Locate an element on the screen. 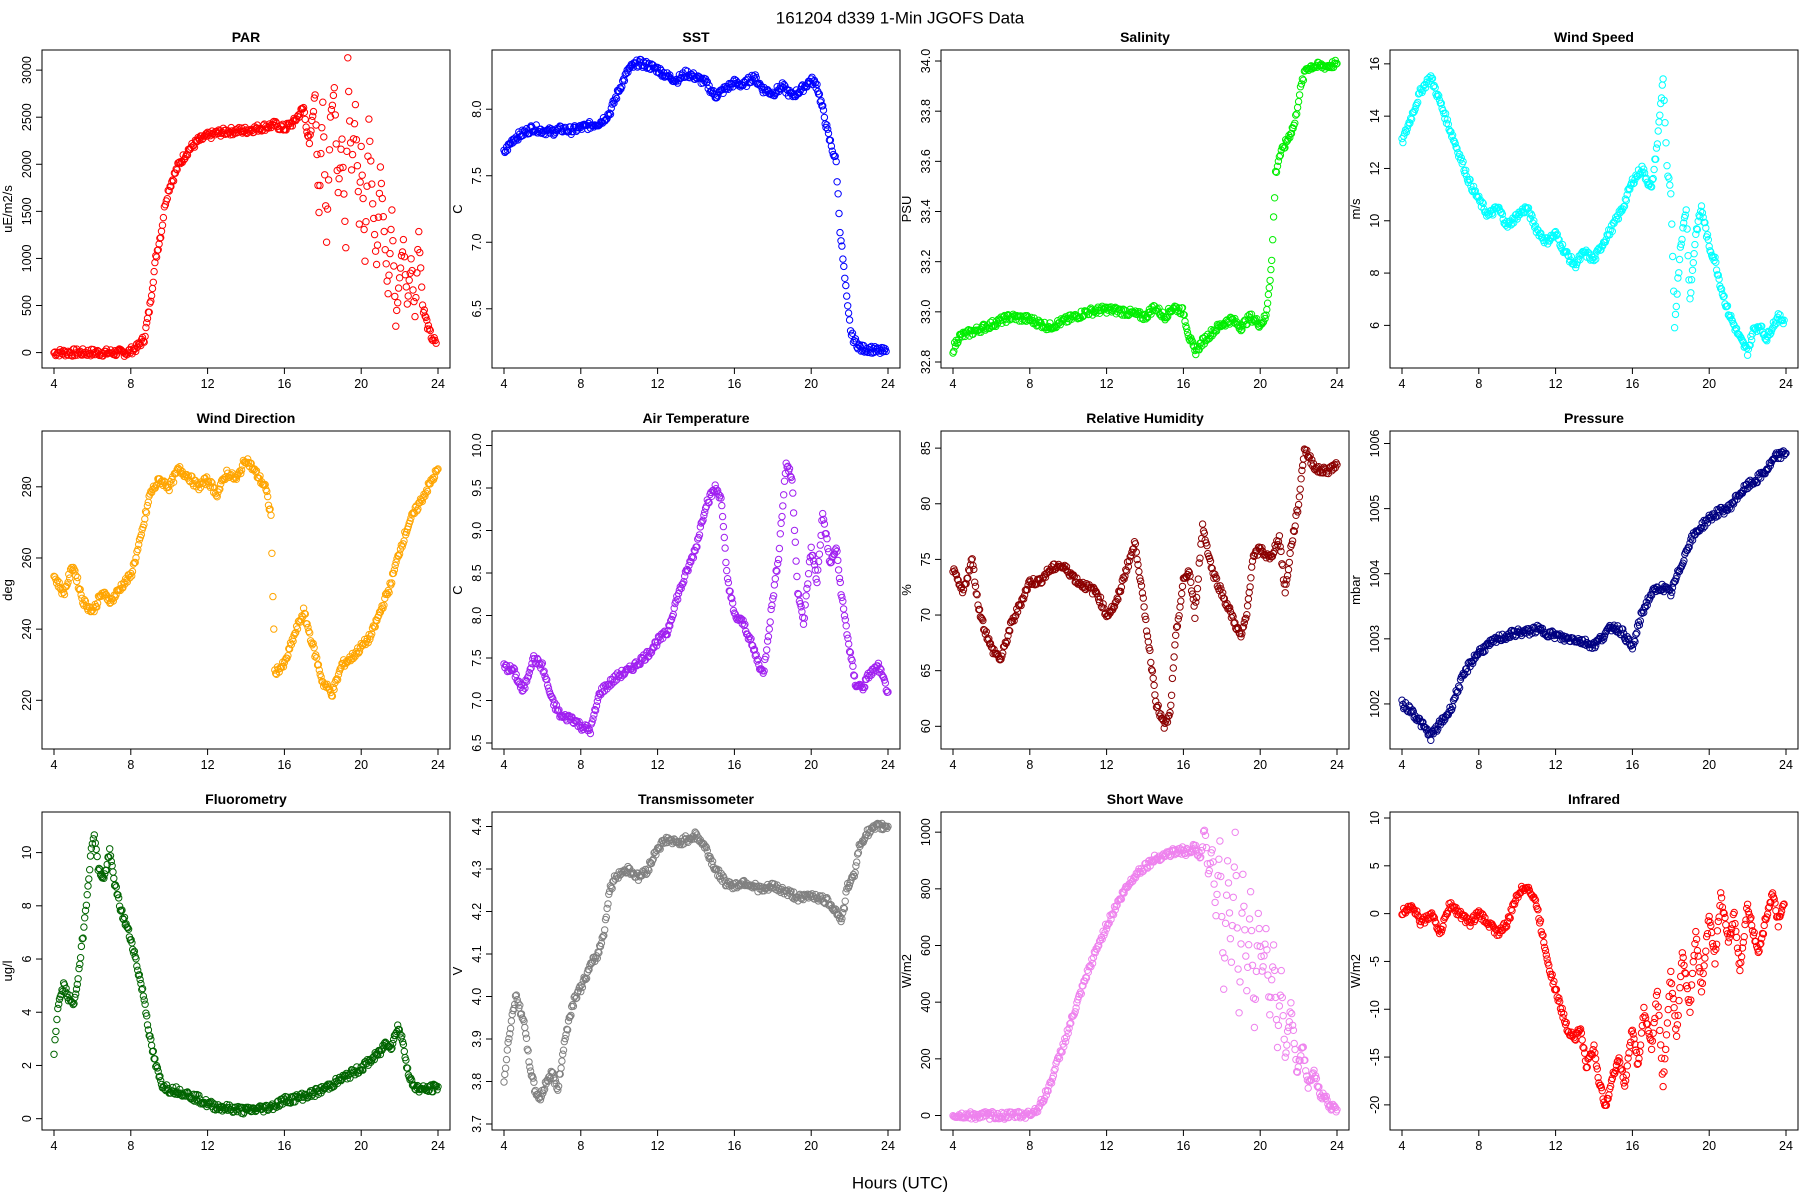  x-tick-label: 24 is located at coordinates (438, 384).